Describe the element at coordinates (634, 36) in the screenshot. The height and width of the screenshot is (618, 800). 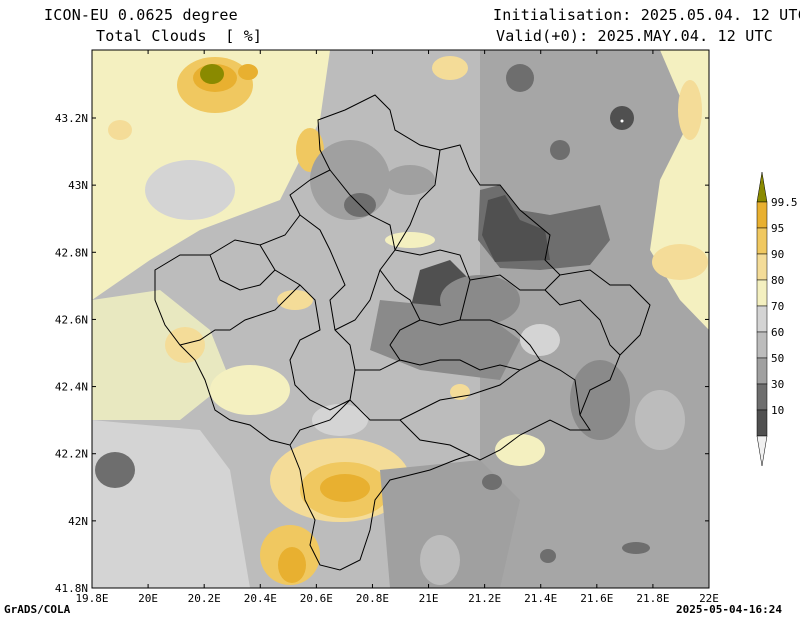
I see `valid-time: Valid(+0): 2025.MAY.04. 12 UTC` at that location.